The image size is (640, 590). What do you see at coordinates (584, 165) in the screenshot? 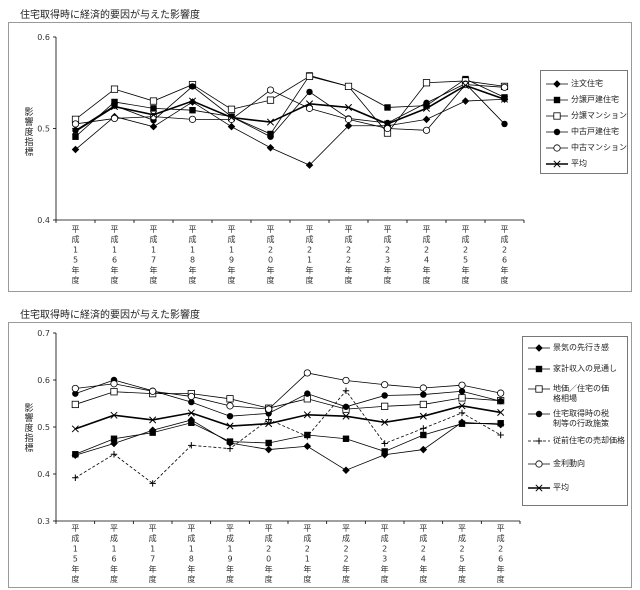
I see `legend-entry: 平均` at bounding box center [584, 165].